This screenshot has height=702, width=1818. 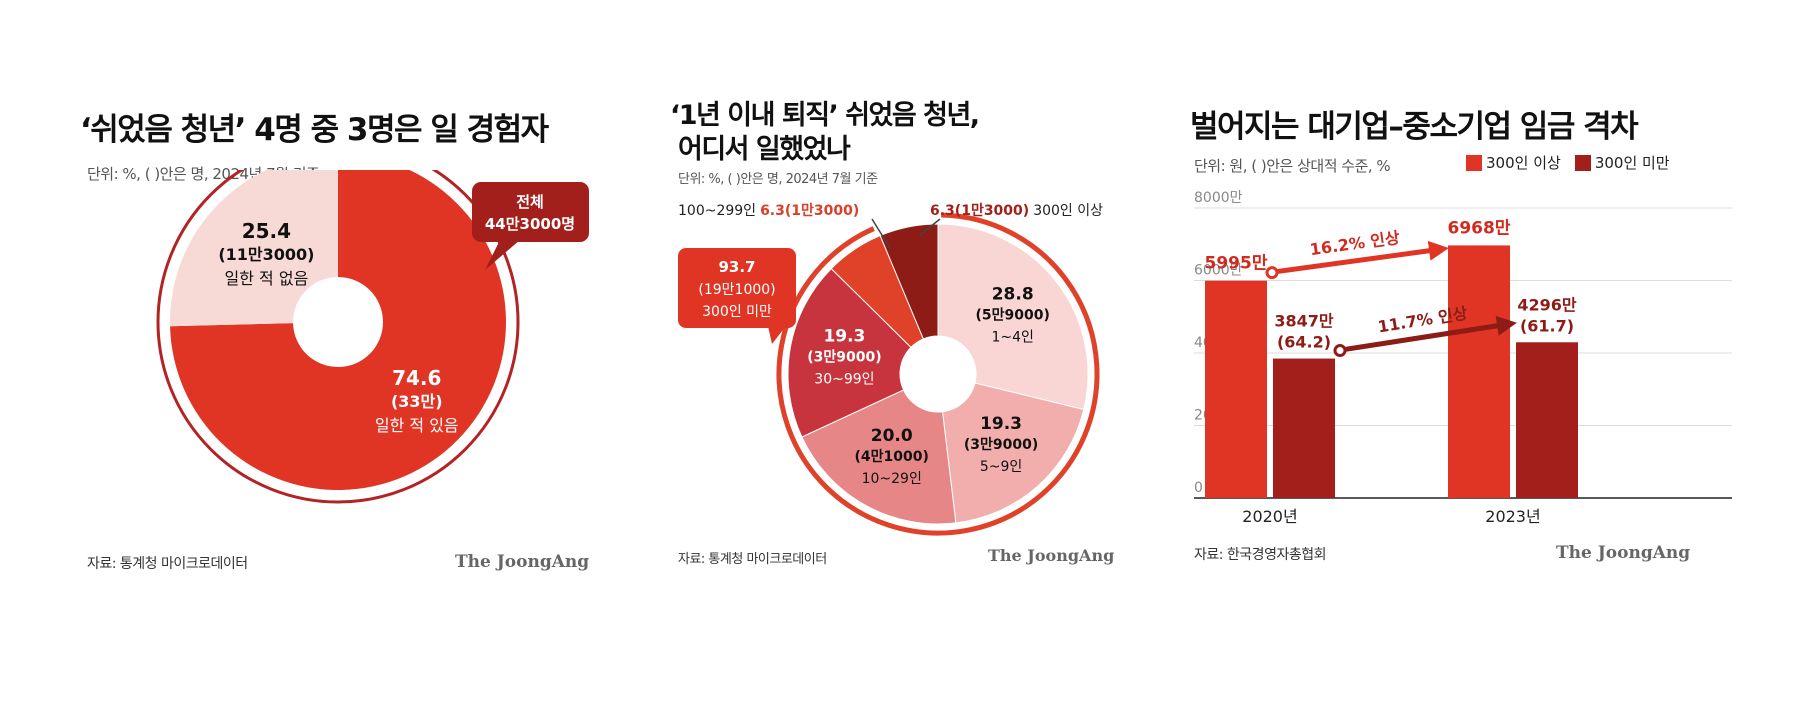 I want to click on panel2-title-line2: 어디서 일했었나, so click(x=764, y=149).